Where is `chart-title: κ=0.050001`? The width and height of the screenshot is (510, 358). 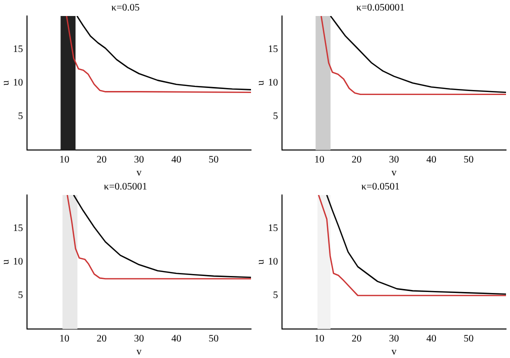 chart-title: κ=0.050001 is located at coordinates (380, 8).